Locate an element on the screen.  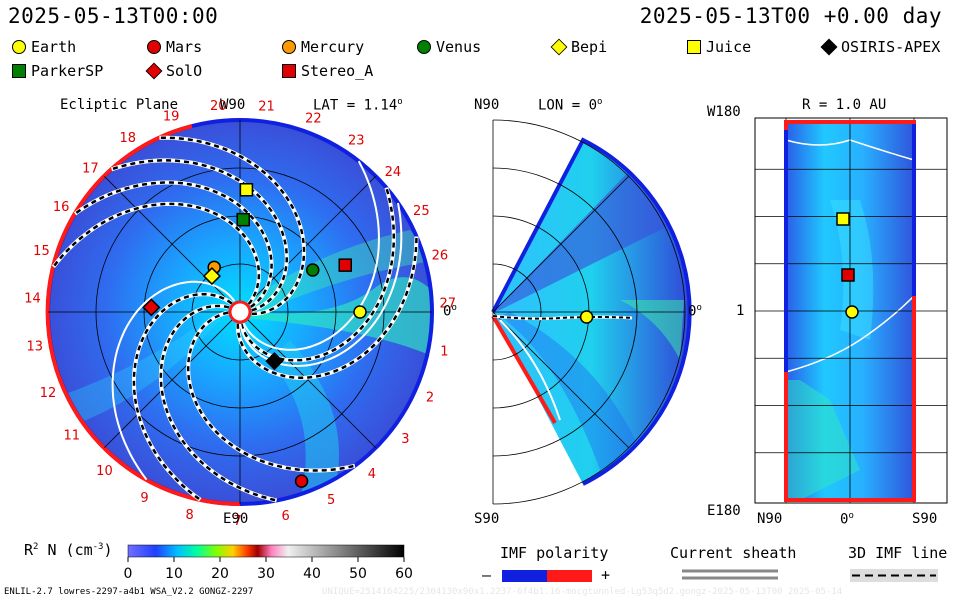
header-date-left: 2025-05-13T00:00 is located at coordinates (113, 16).